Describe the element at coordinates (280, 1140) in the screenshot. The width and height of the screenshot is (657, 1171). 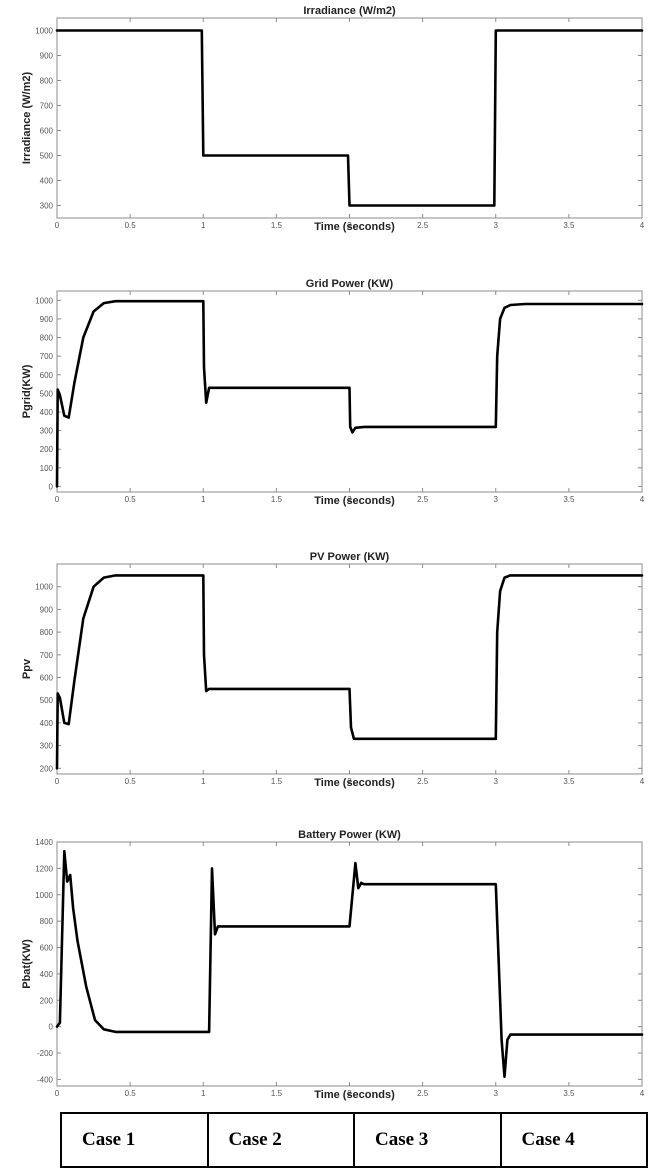
I see `case-2-cell: Case 2` at that location.